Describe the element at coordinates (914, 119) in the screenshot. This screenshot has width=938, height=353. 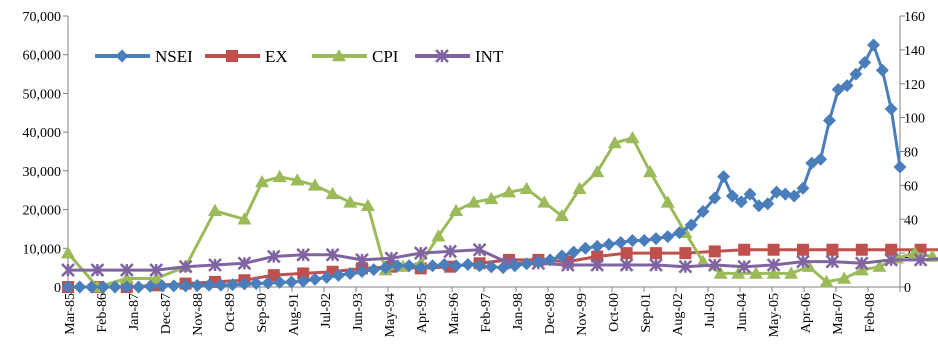
I see `y-right-tick-label: 100` at that location.